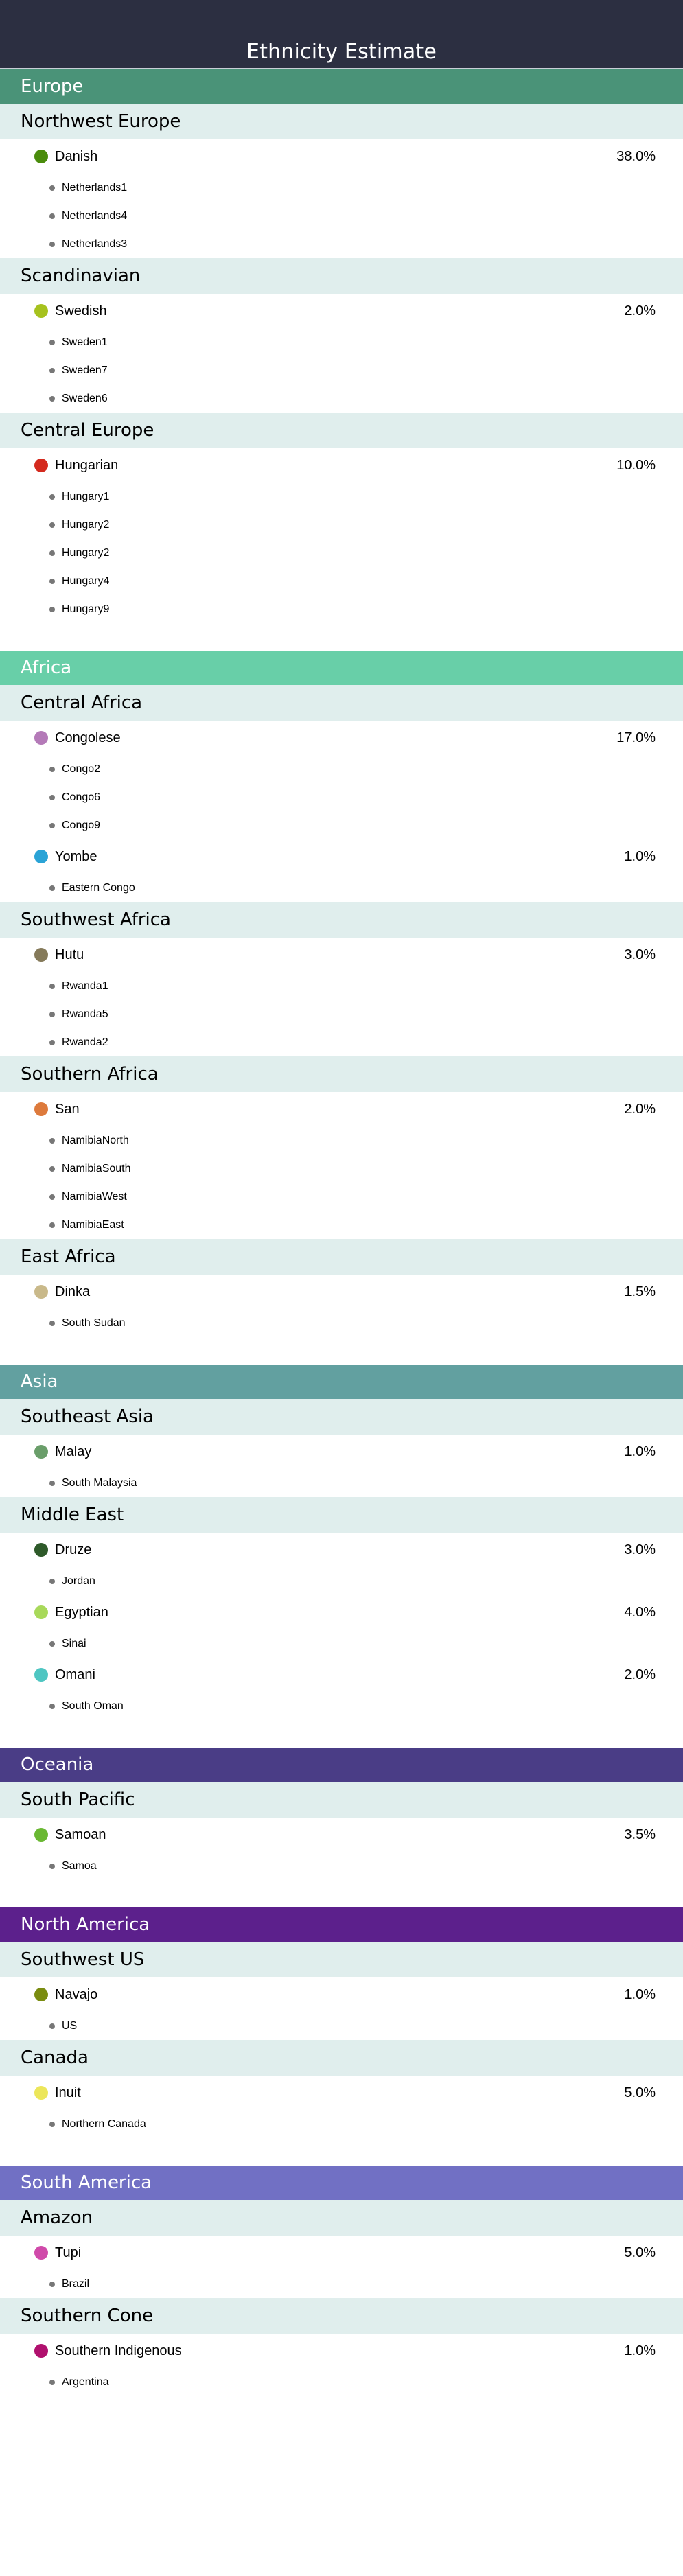 The width and height of the screenshot is (683, 2576). Describe the element at coordinates (341, 156) in the screenshot. I see `ethnicity-row: Danish 38.0%` at that location.